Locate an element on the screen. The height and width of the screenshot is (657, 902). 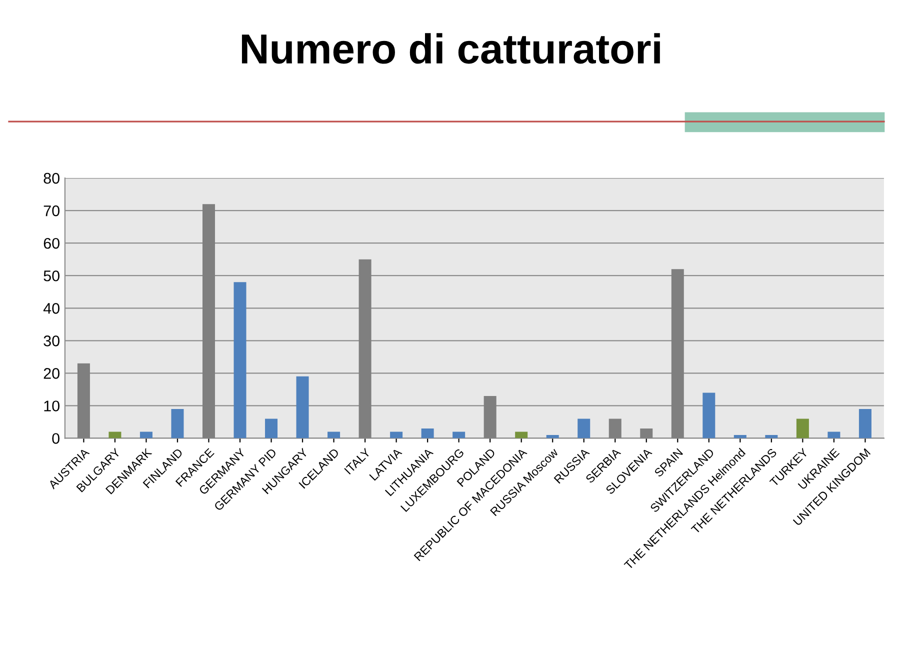
y-tick-label: 80 is located at coordinates (52, 178).